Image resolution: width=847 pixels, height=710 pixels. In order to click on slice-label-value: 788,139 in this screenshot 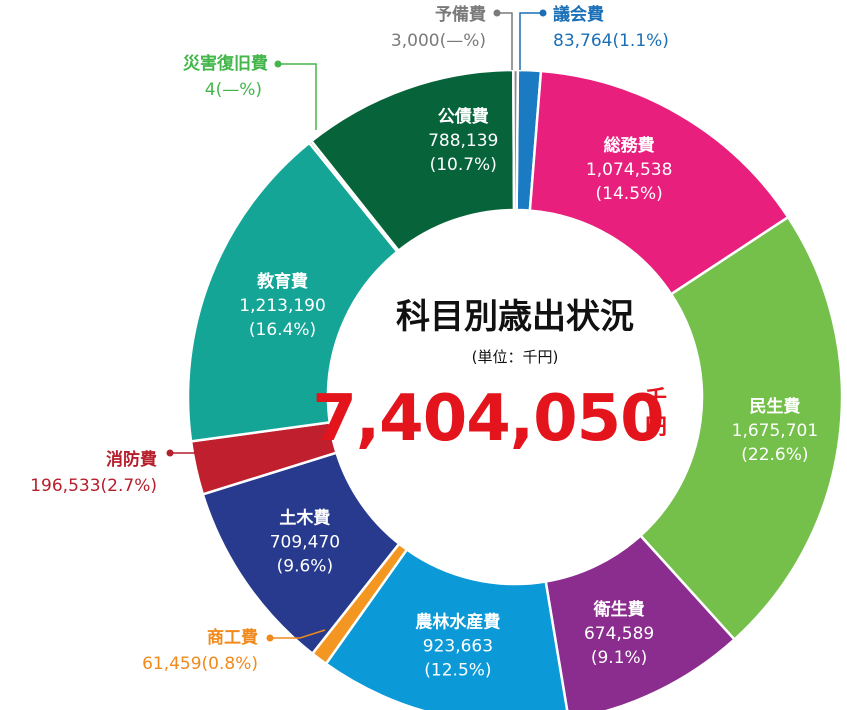, I will do `click(463, 141)`.